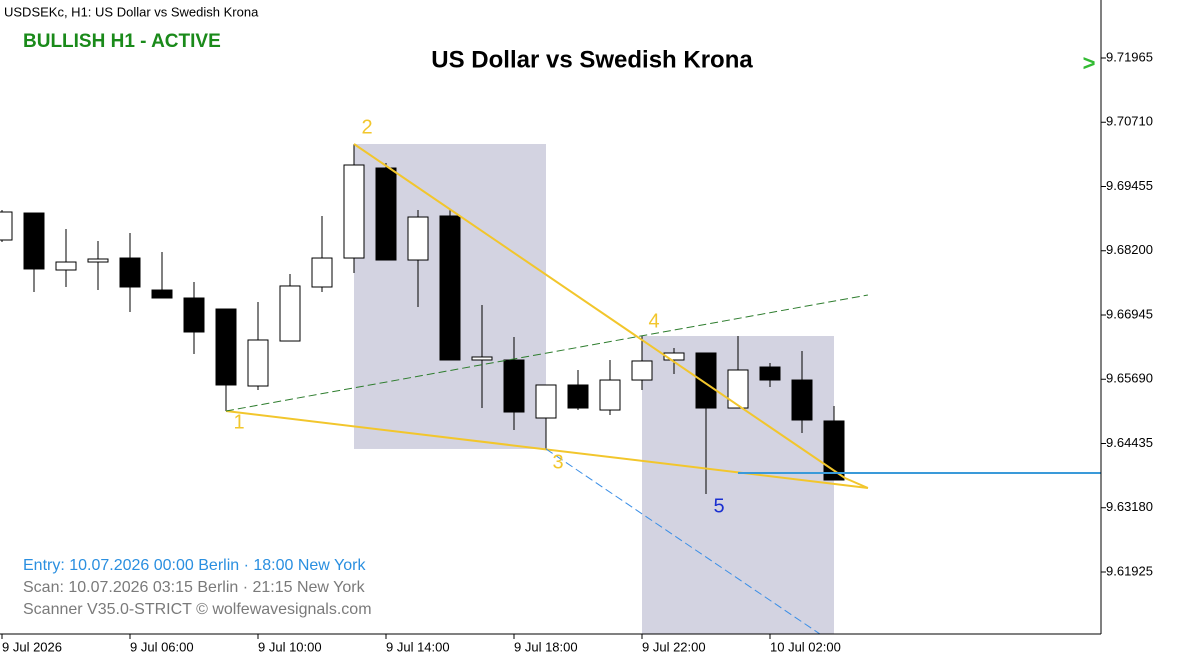  I want to click on wave-label: 3, so click(557, 462).